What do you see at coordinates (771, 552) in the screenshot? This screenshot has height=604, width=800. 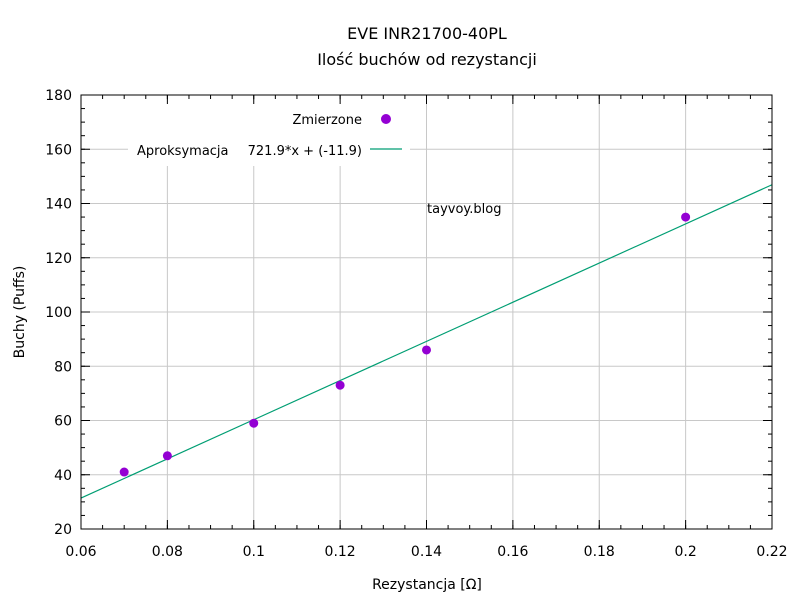 I see `x-tick-label: 0.22` at bounding box center [771, 552].